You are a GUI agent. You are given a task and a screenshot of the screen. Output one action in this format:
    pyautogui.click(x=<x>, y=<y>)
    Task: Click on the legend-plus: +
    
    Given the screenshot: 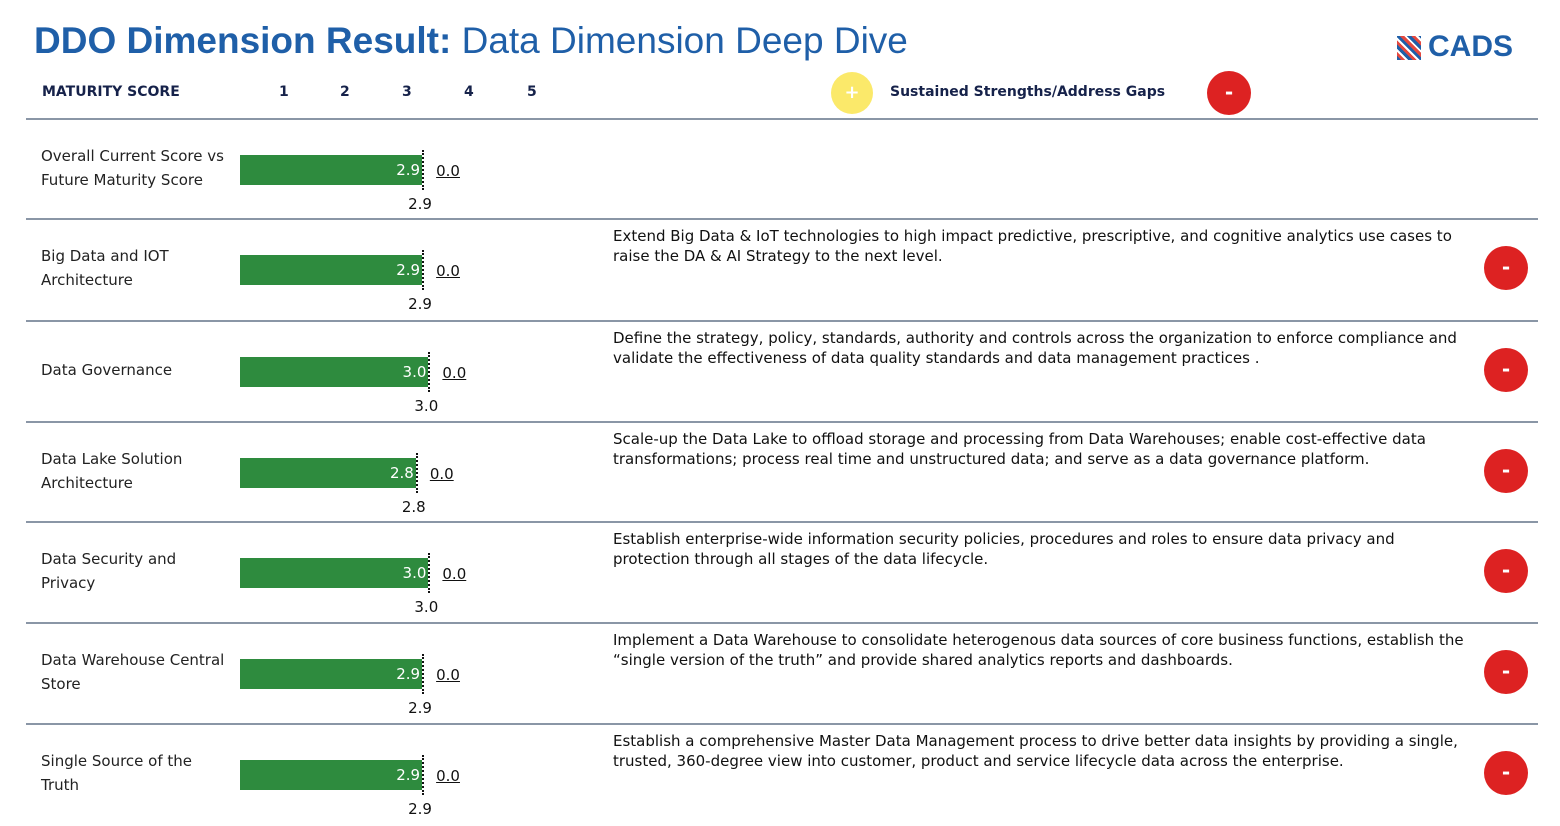 What is the action you would take?
    pyautogui.click(x=852, y=93)
    